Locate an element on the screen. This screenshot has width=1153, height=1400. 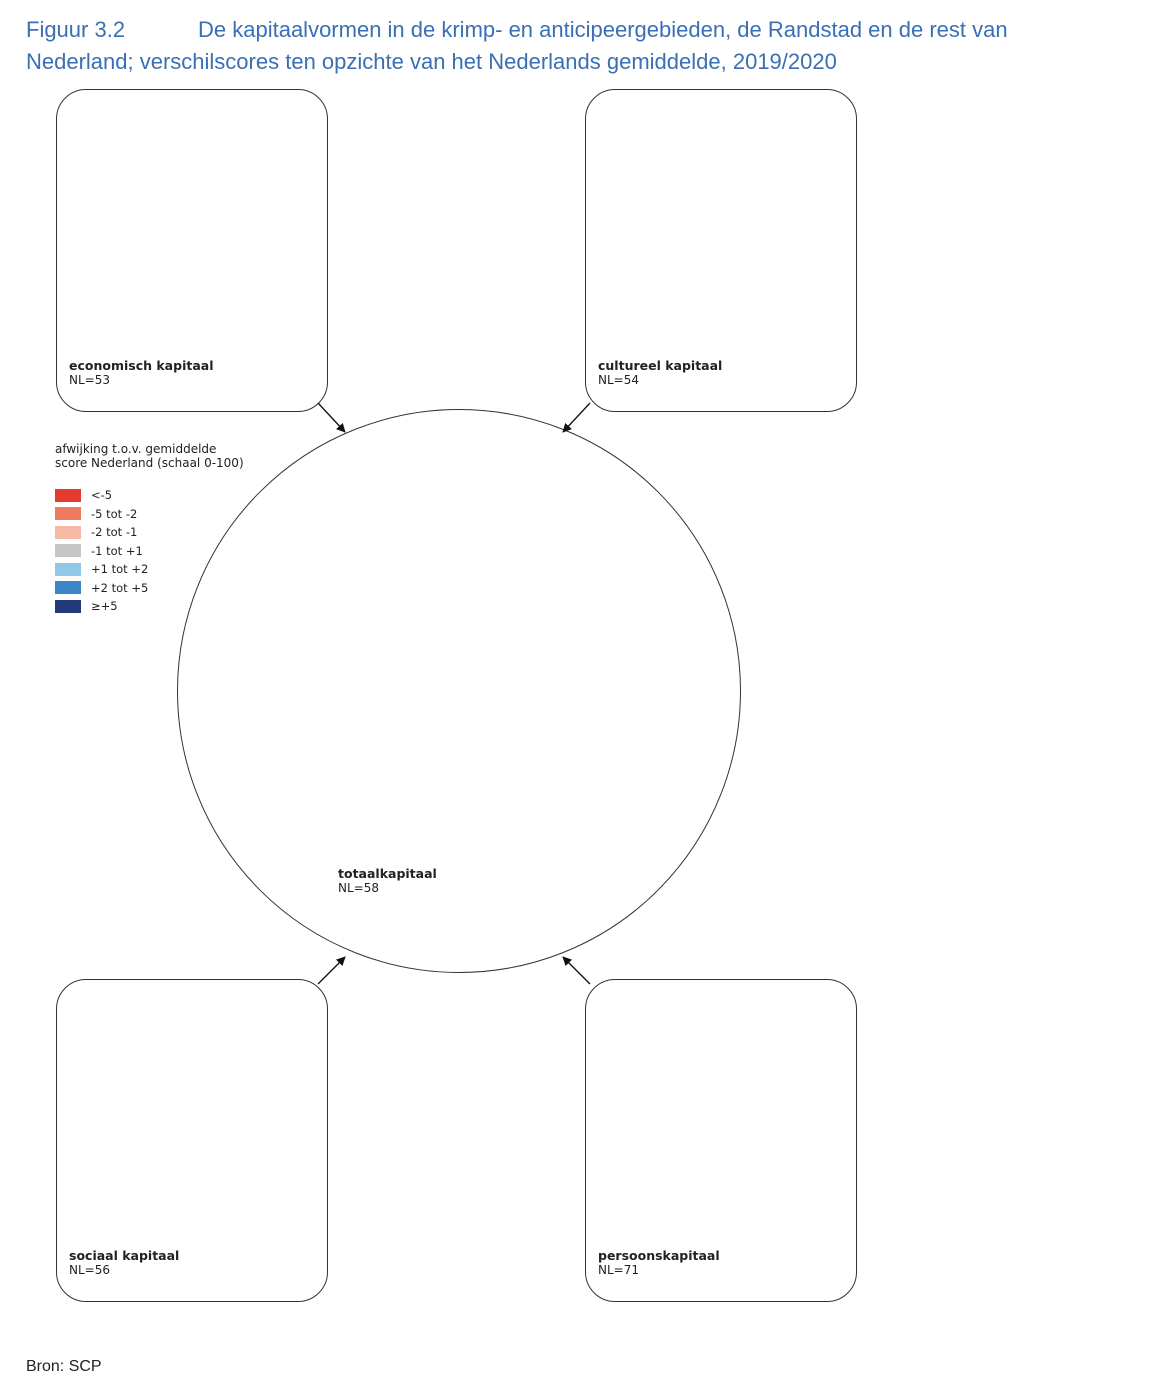
legend-item: ≥+5 is located at coordinates (170, 606).